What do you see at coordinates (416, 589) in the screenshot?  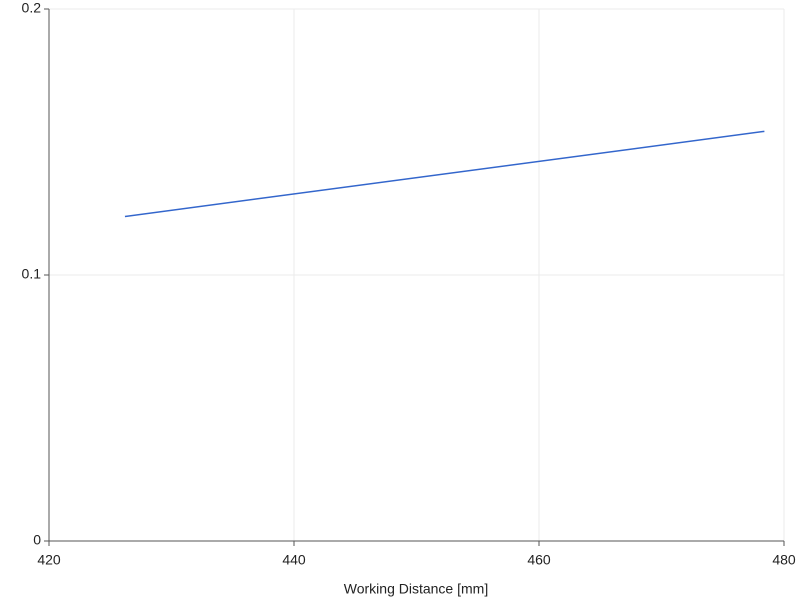 I see `x-axis-label: Working Distance [mm]` at bounding box center [416, 589].